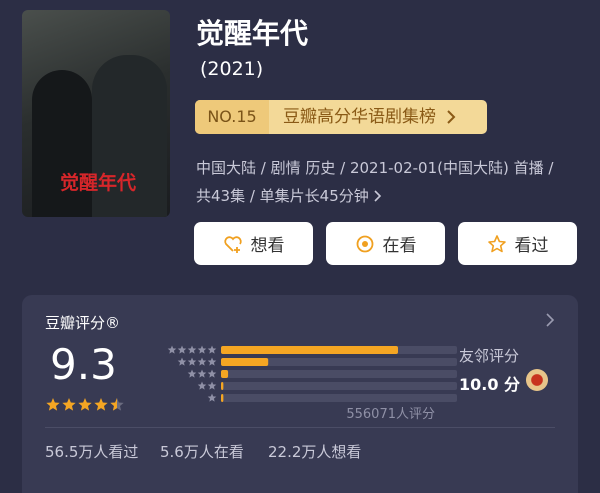  What do you see at coordinates (315, 452) in the screenshot?
I see `stat: 22.2万人想看` at bounding box center [315, 452].